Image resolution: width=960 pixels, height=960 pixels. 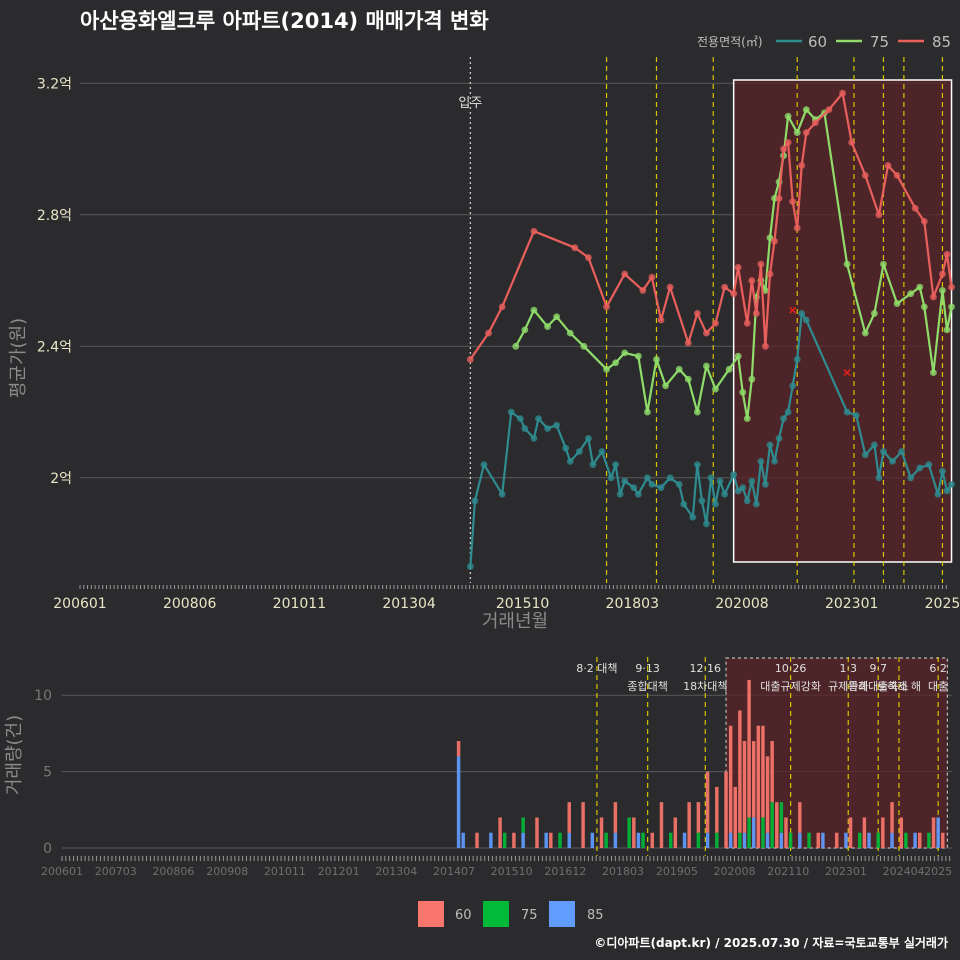 What do you see at coordinates (284, 21) in the screenshot?
I see `chart-title: 아산용화엘크루 아파트(2014) 매매가격 변화` at bounding box center [284, 21].